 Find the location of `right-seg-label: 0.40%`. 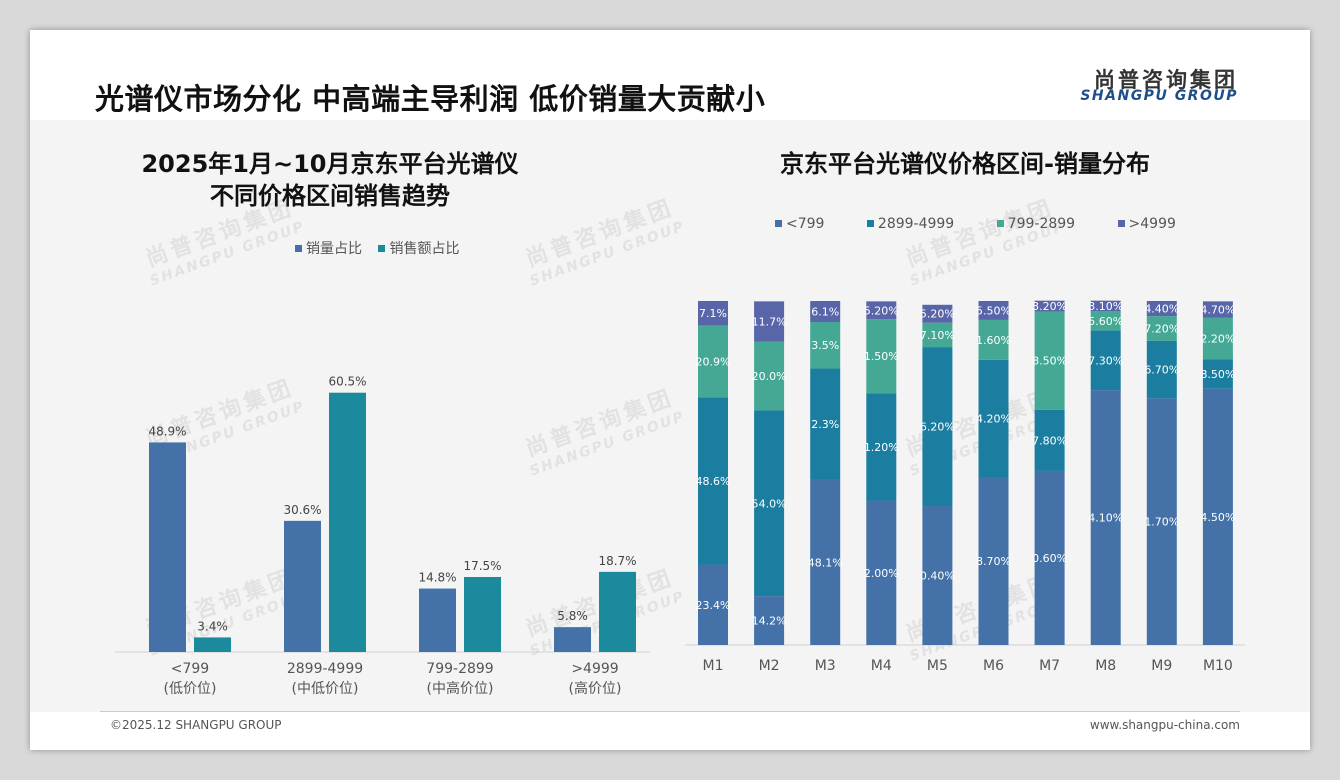

right-seg-label: 0.40% is located at coordinates (937, 576).